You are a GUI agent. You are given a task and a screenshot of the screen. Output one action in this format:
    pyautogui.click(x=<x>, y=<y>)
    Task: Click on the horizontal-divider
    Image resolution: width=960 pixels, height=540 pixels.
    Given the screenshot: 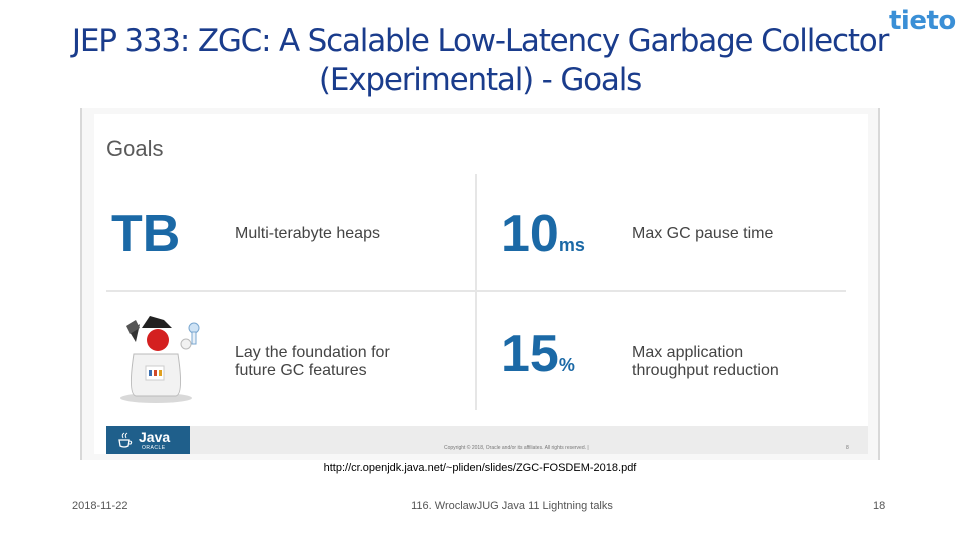 What is the action you would take?
    pyautogui.click(x=476, y=291)
    